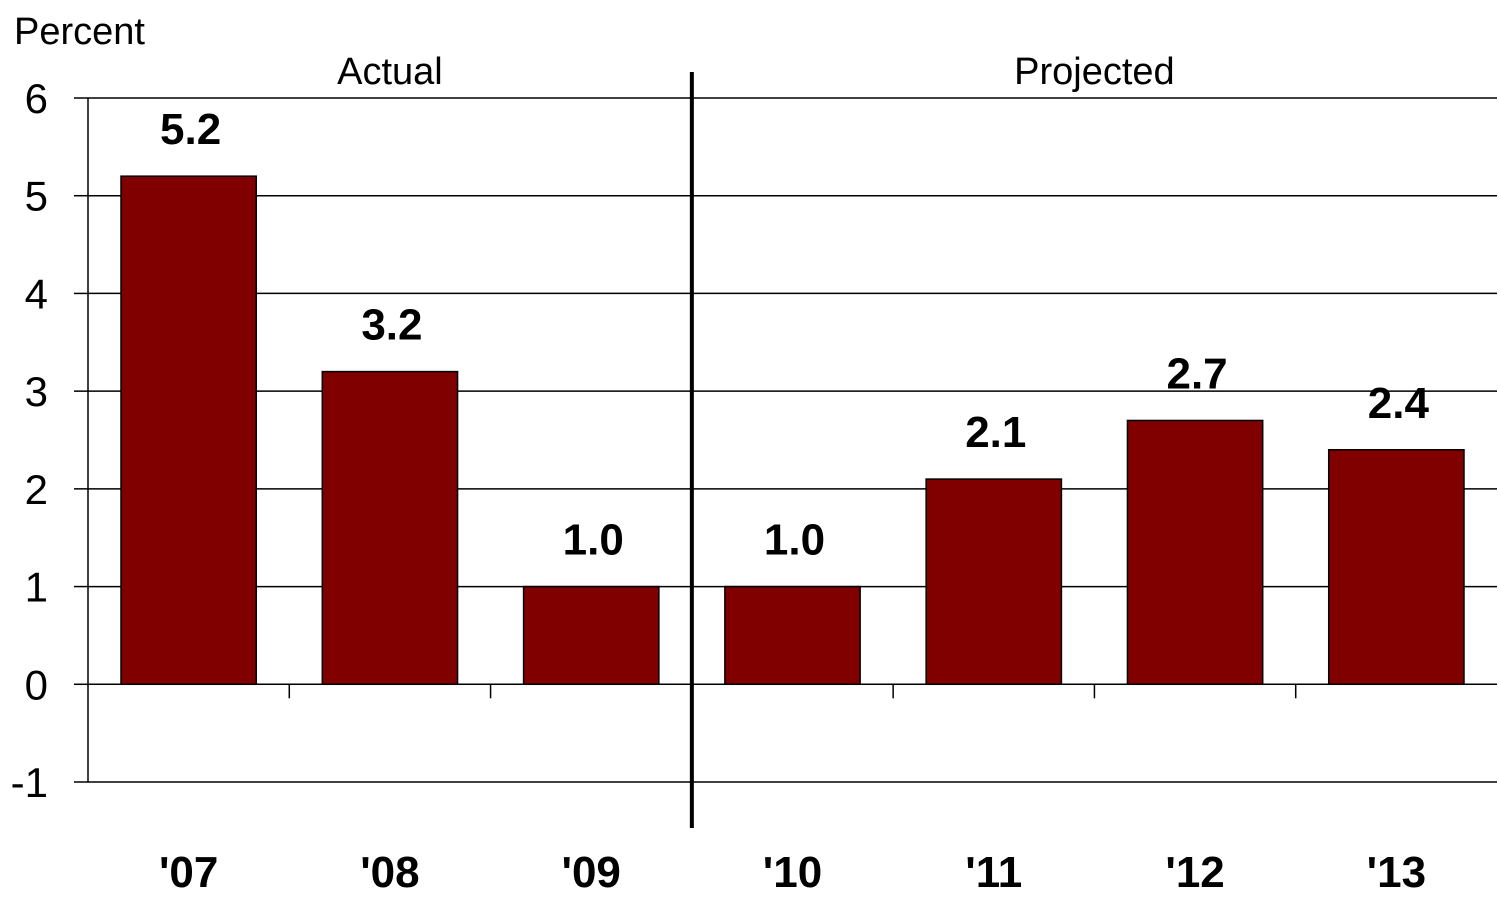  What do you see at coordinates (995, 432) in the screenshot?
I see `data-label: 2.1` at bounding box center [995, 432].